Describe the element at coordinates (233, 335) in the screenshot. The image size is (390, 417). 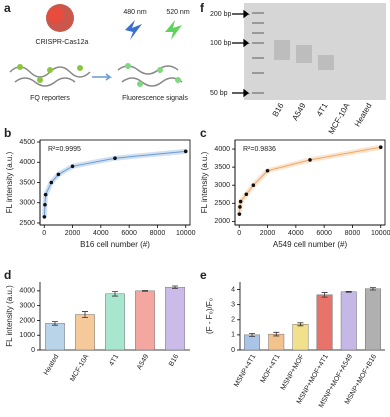
I see `y-tick-label: 1` at that location.